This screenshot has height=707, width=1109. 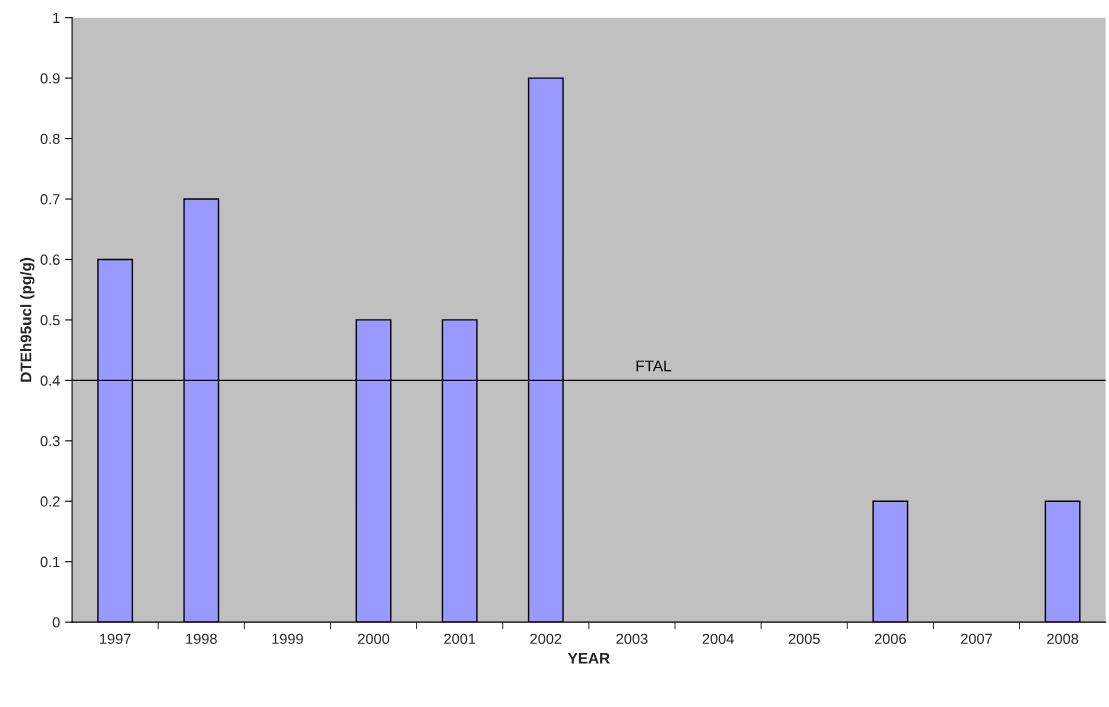 I want to click on x-tick-label: 2002, so click(x=546, y=638).